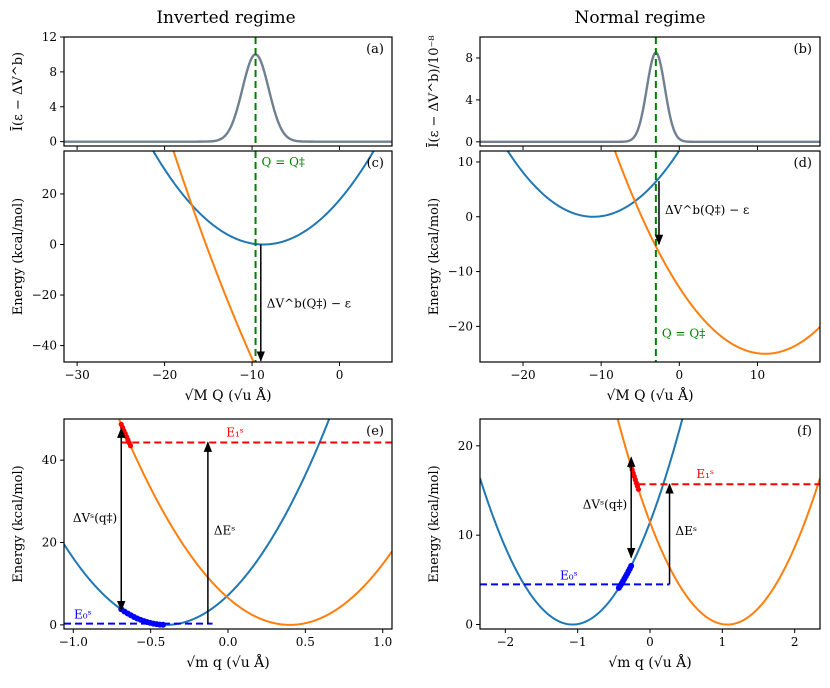 The height and width of the screenshot is (688, 830). I want to click on x-tick-label: −2, so click(505, 642).